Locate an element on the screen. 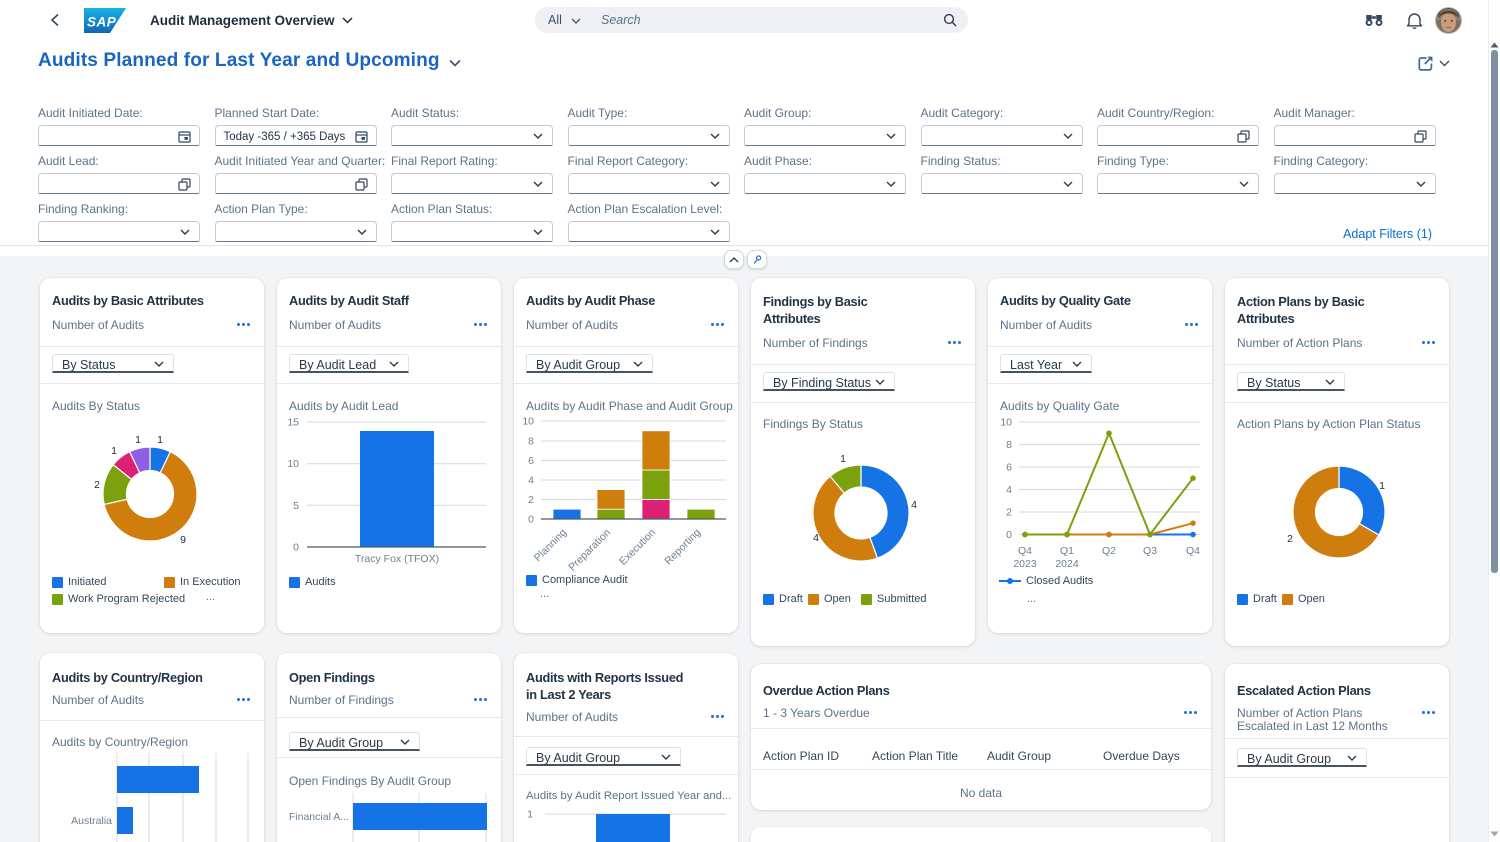  svg-text: Execution is located at coordinates (637, 547).